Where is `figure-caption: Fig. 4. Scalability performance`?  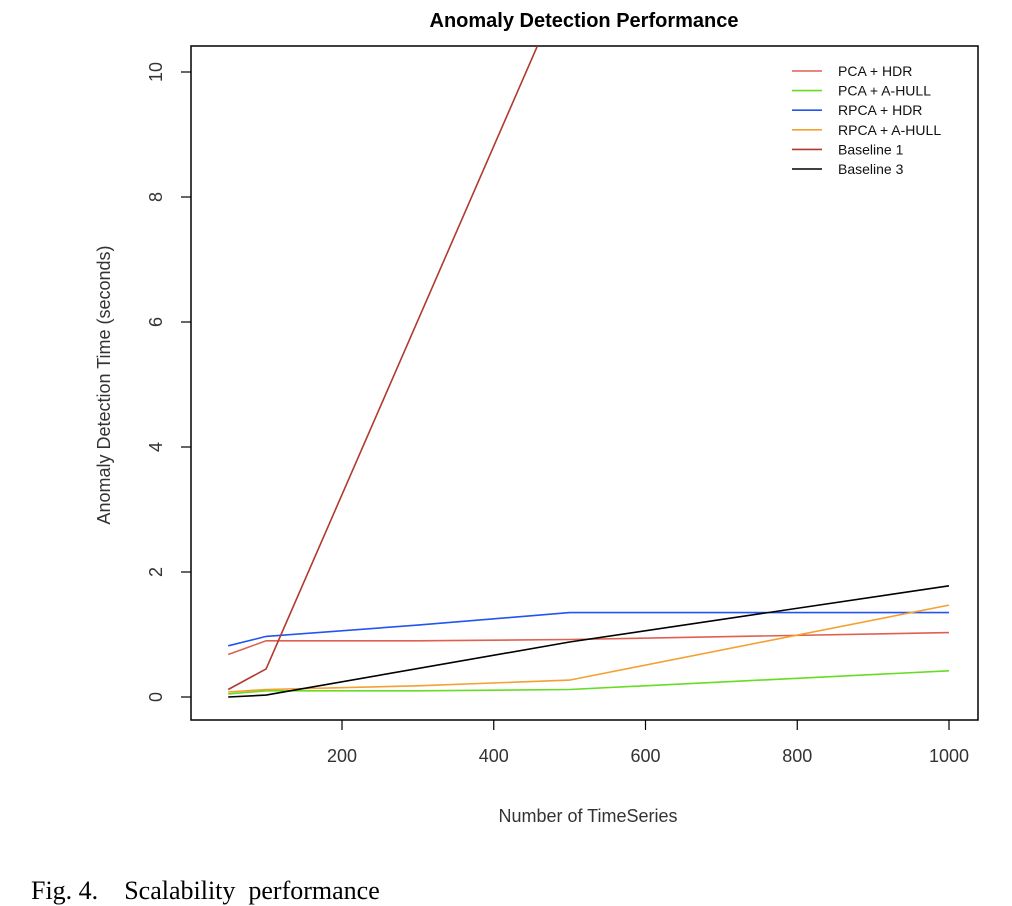
figure-caption: Fig. 4. Scalability performance is located at coordinates (199, 876).